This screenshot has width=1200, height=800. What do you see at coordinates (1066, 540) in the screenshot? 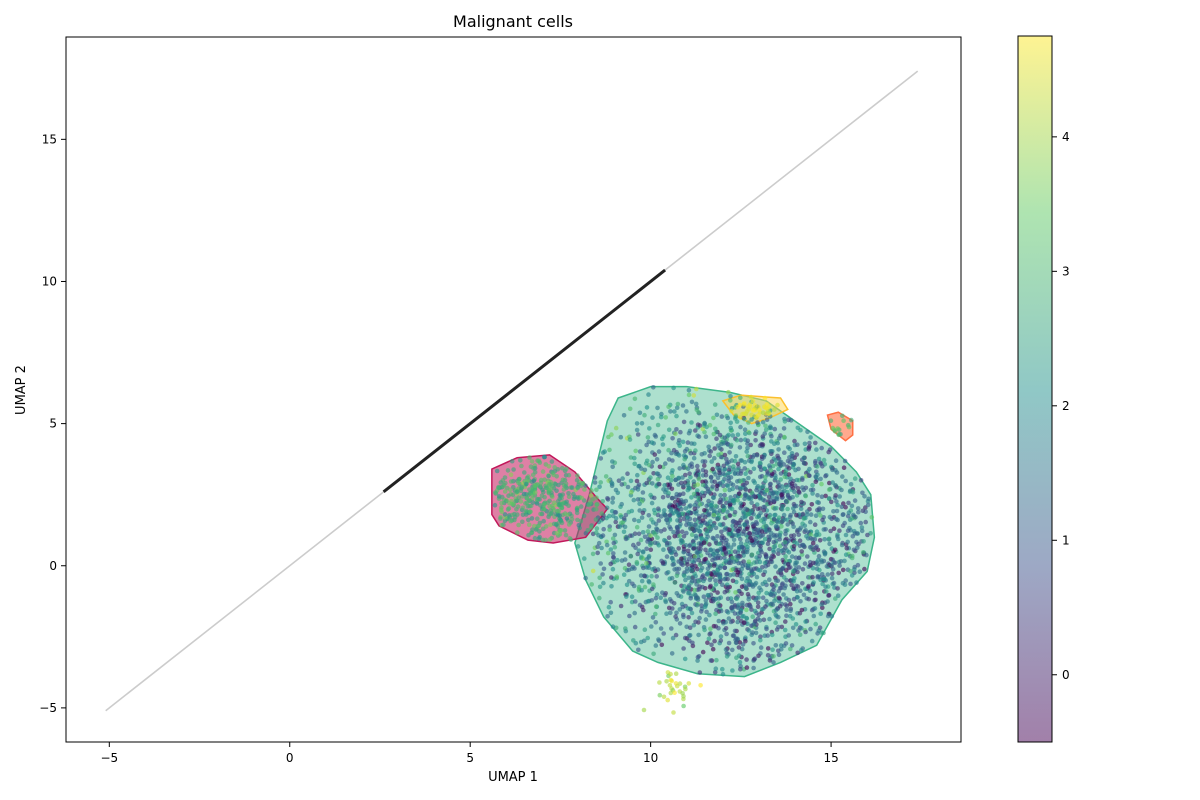
I see `colorbar-tick-label: 1` at bounding box center [1066, 540].